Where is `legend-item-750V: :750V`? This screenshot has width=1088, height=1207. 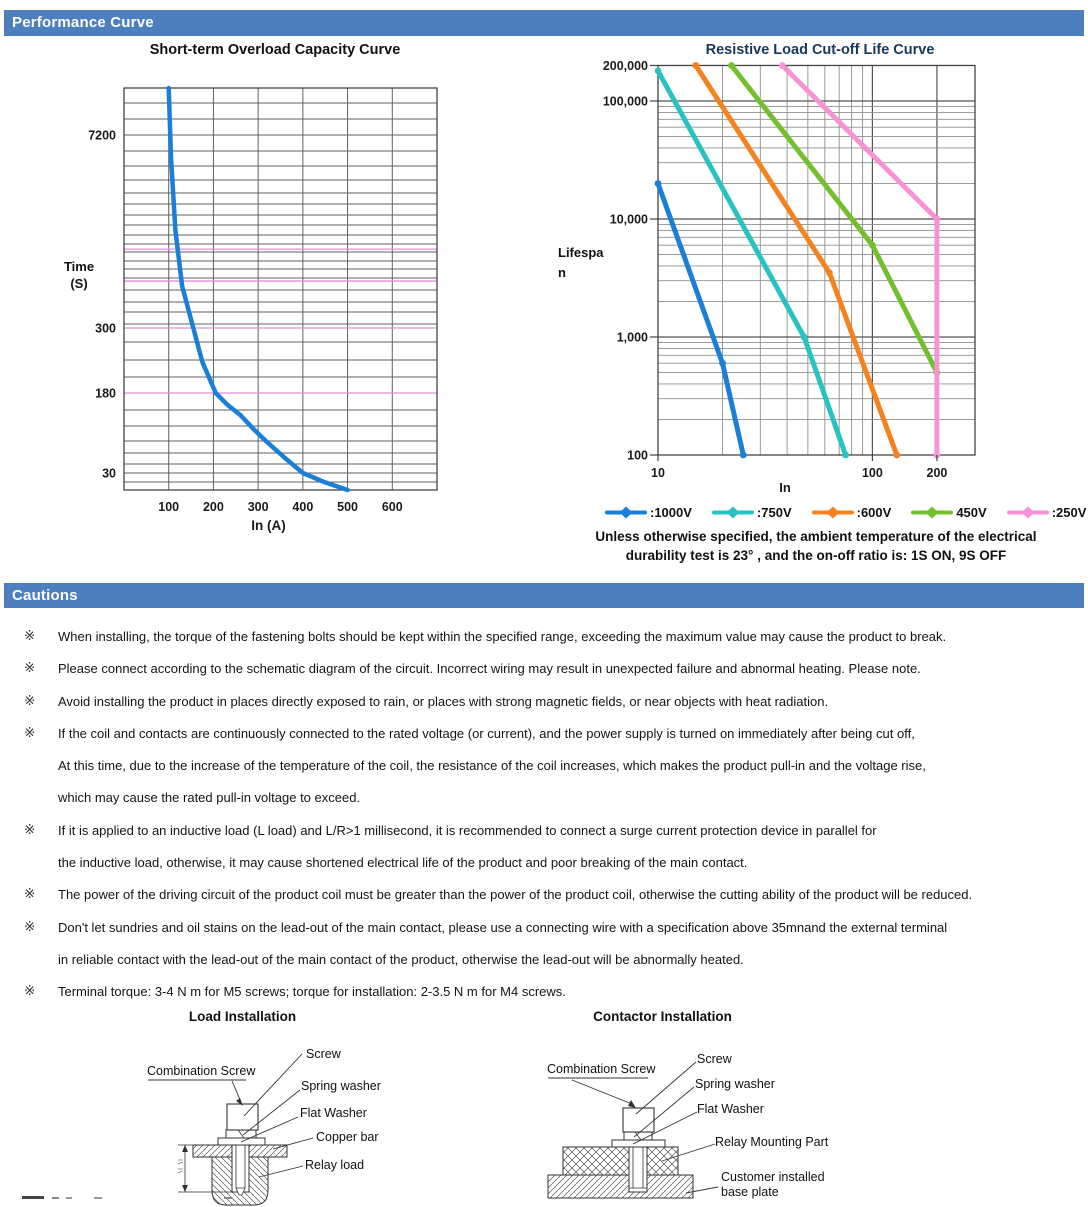
legend-item-750V: :750V is located at coordinates (751, 512).